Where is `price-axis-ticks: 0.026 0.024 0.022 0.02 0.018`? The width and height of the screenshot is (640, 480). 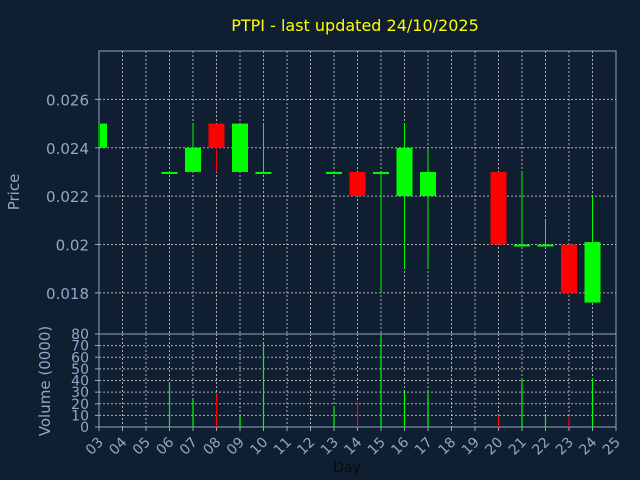 price-axis-ticks: 0.026 0.024 0.022 0.02 0.018 is located at coordinates (72, 197).